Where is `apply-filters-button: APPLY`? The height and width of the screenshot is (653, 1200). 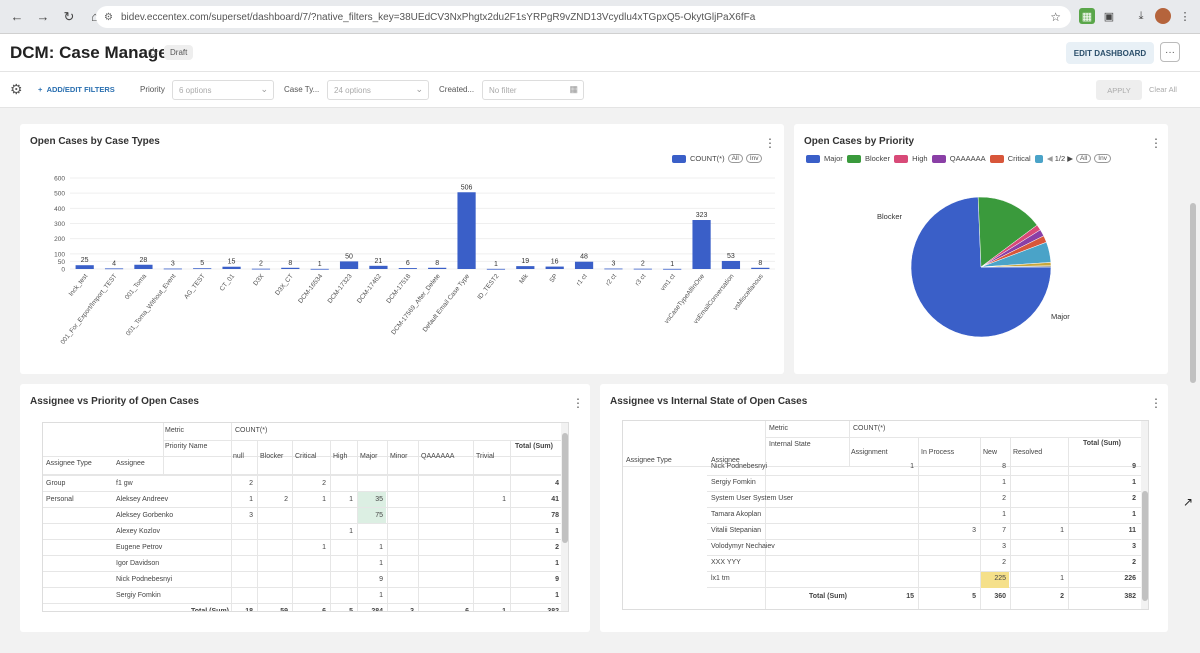 apply-filters-button: APPLY is located at coordinates (1119, 90).